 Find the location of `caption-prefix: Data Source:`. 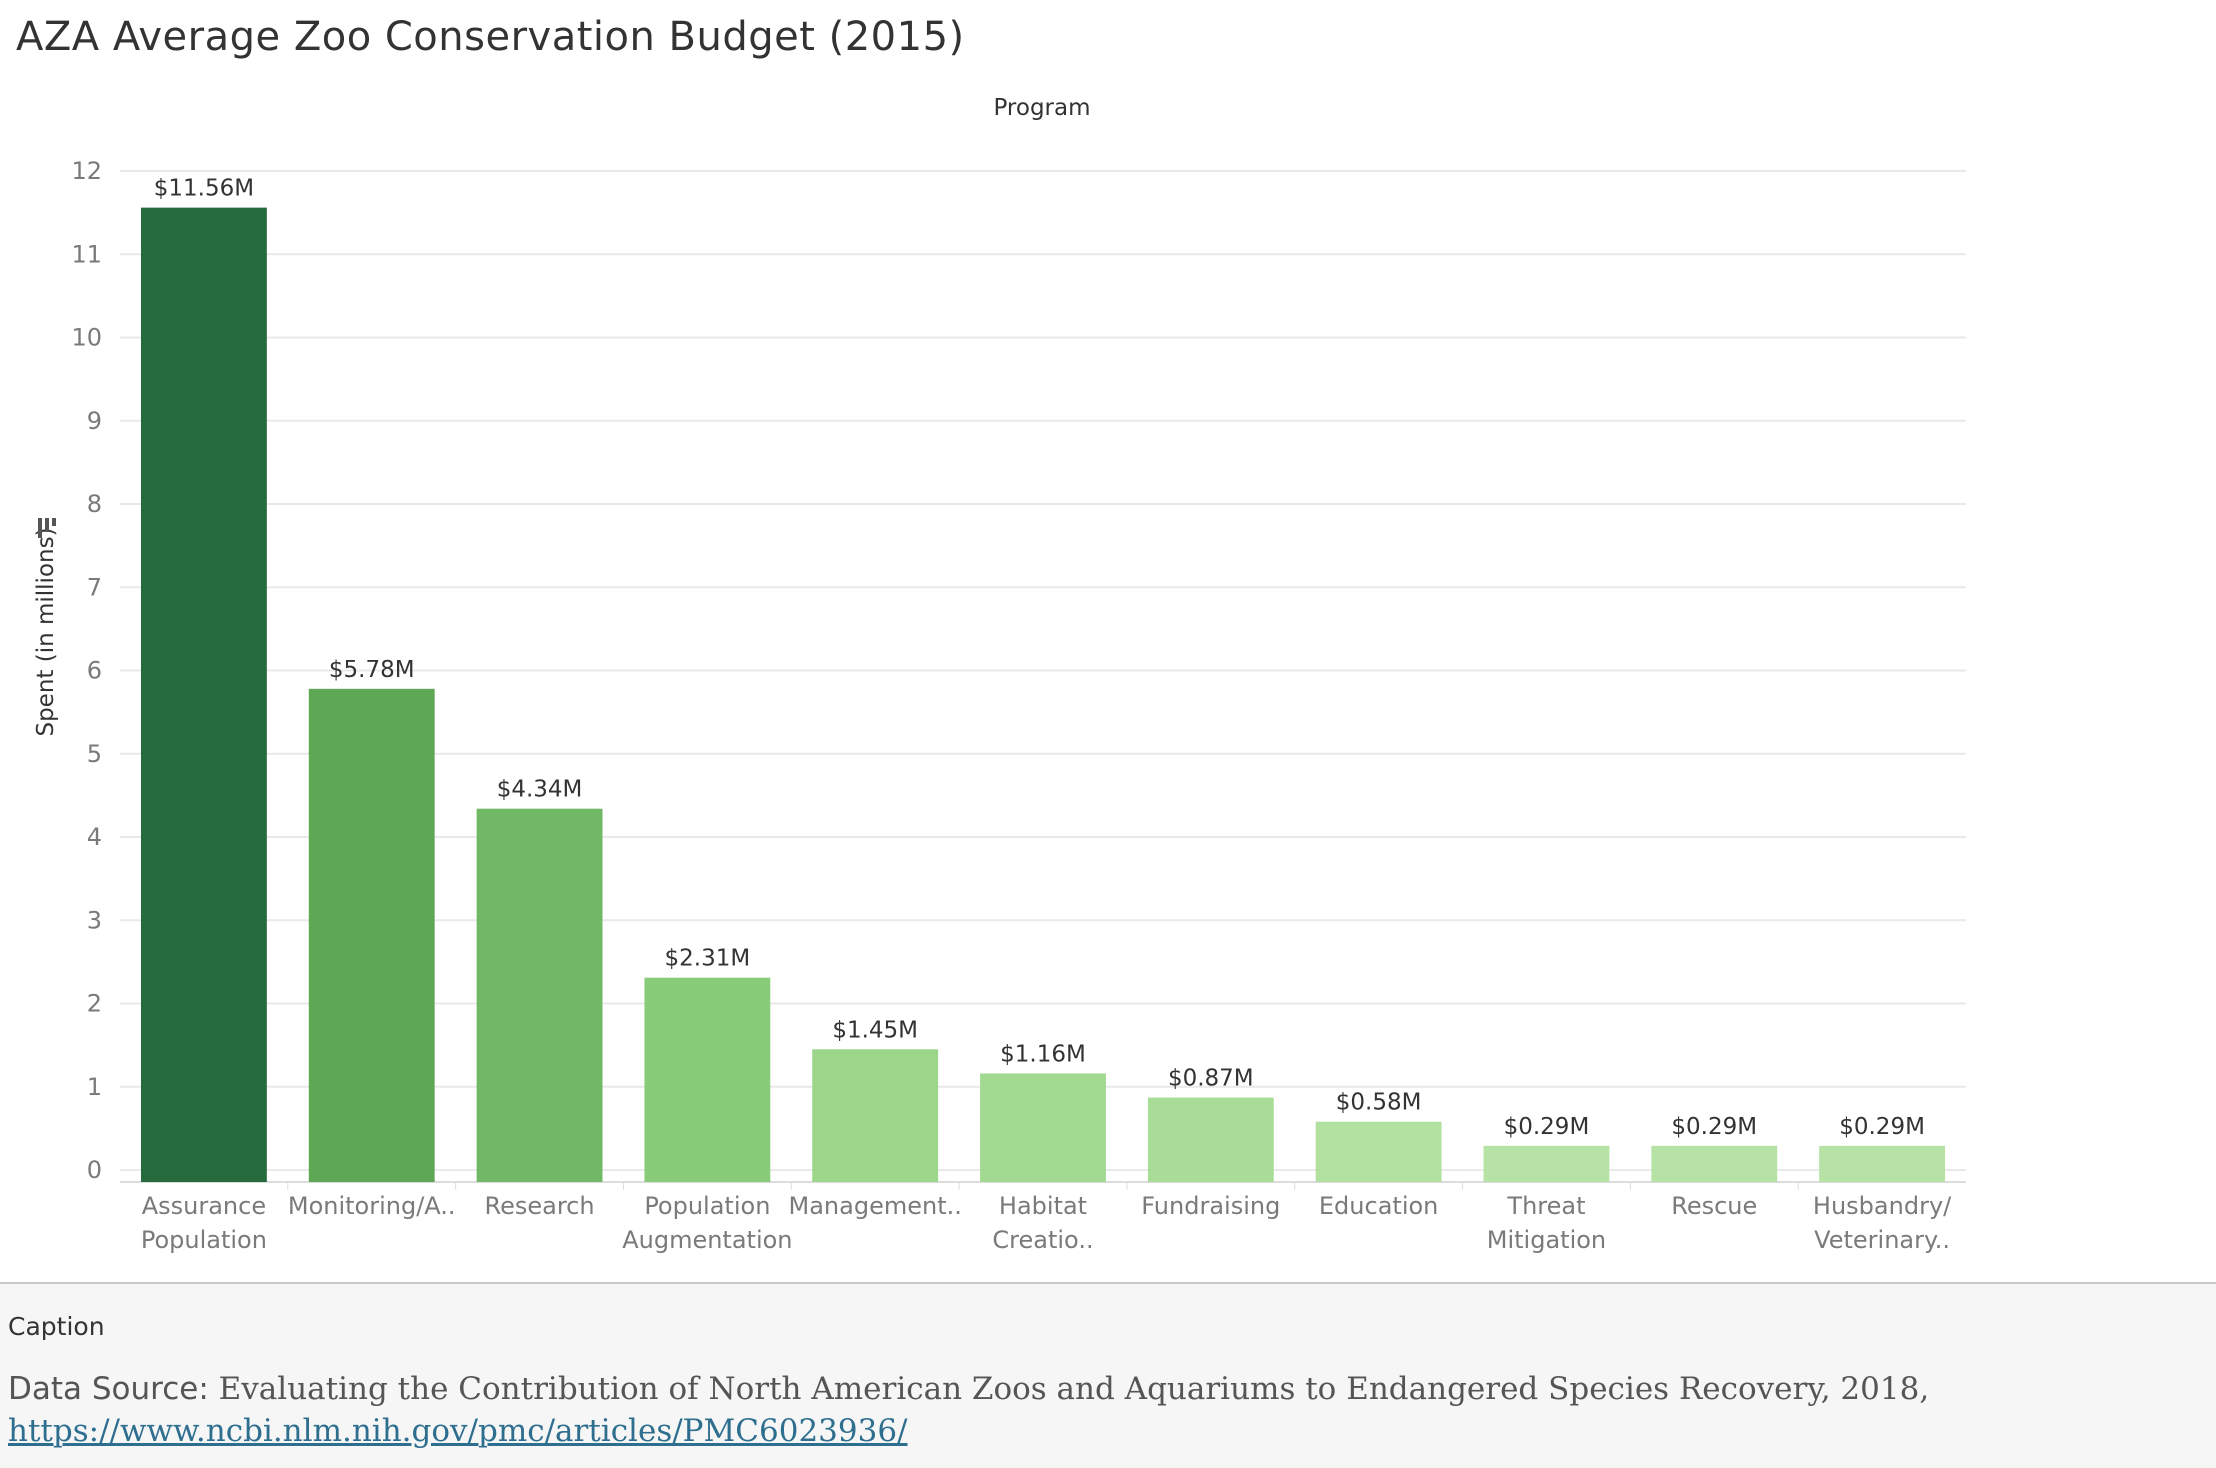

caption-prefix: Data Source: is located at coordinates (113, 1389).